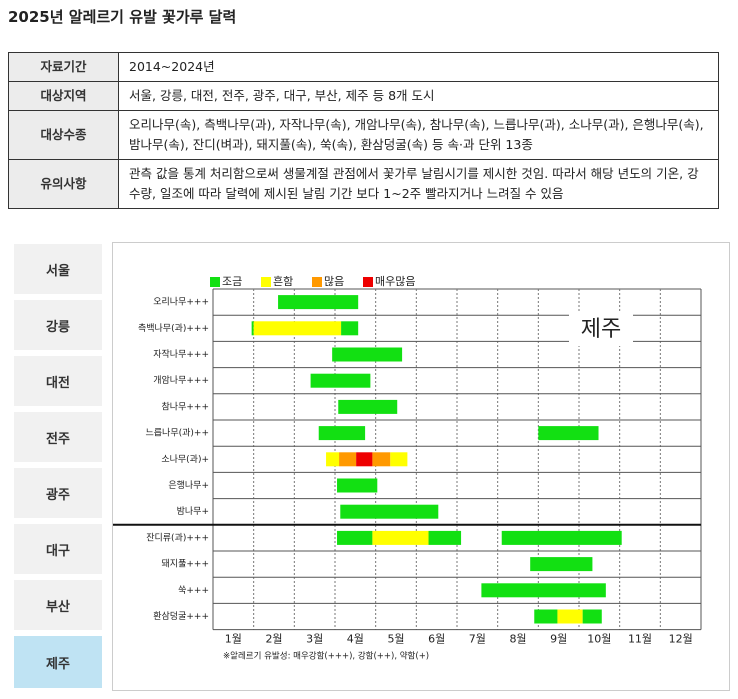 The height and width of the screenshot is (699, 738). What do you see at coordinates (63, 67) in the screenshot?
I see `info-key: 자료기간` at bounding box center [63, 67].